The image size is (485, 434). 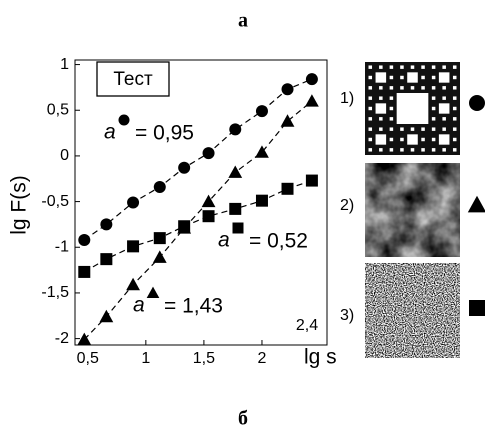 What do you see at coordinates (347, 98) in the screenshot?
I see `sample-label: 1)` at bounding box center [347, 98].